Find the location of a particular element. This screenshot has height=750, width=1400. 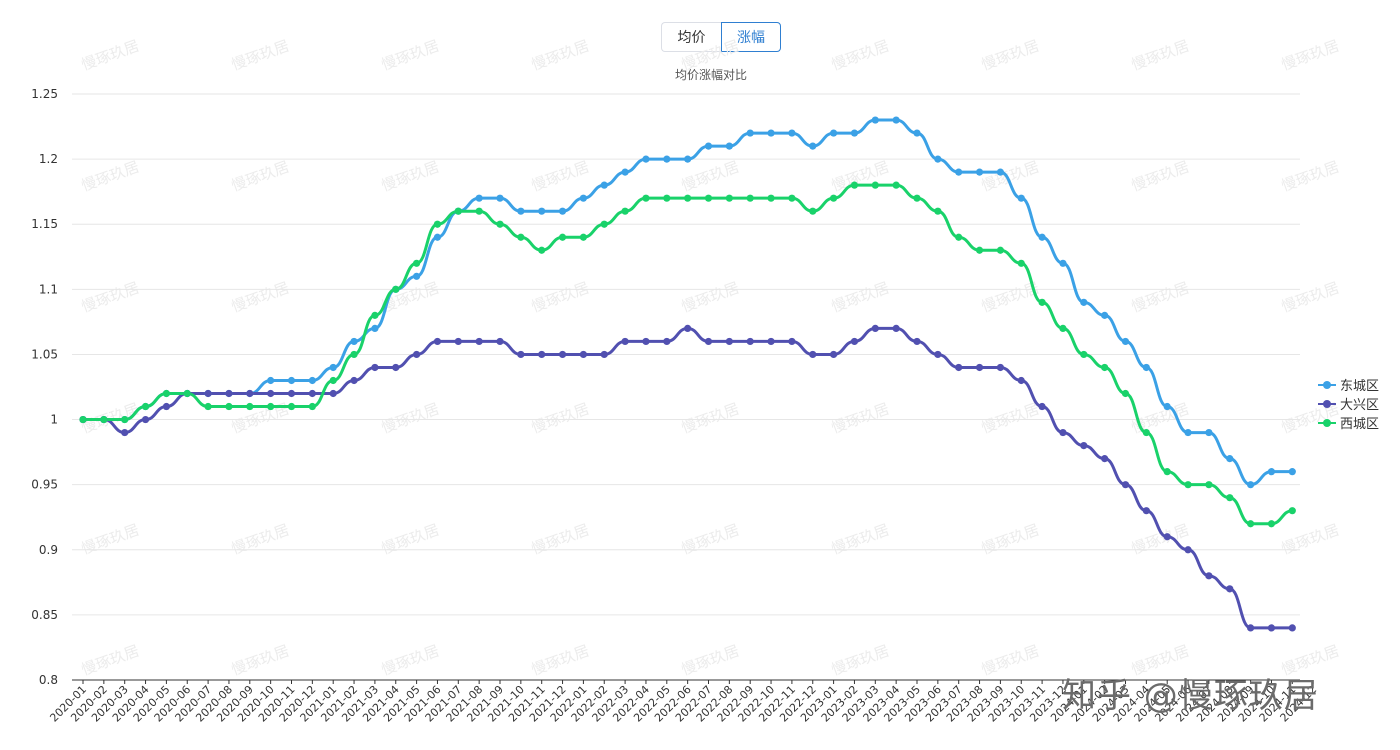

y-tick-label: 1 is located at coordinates (54, 420).